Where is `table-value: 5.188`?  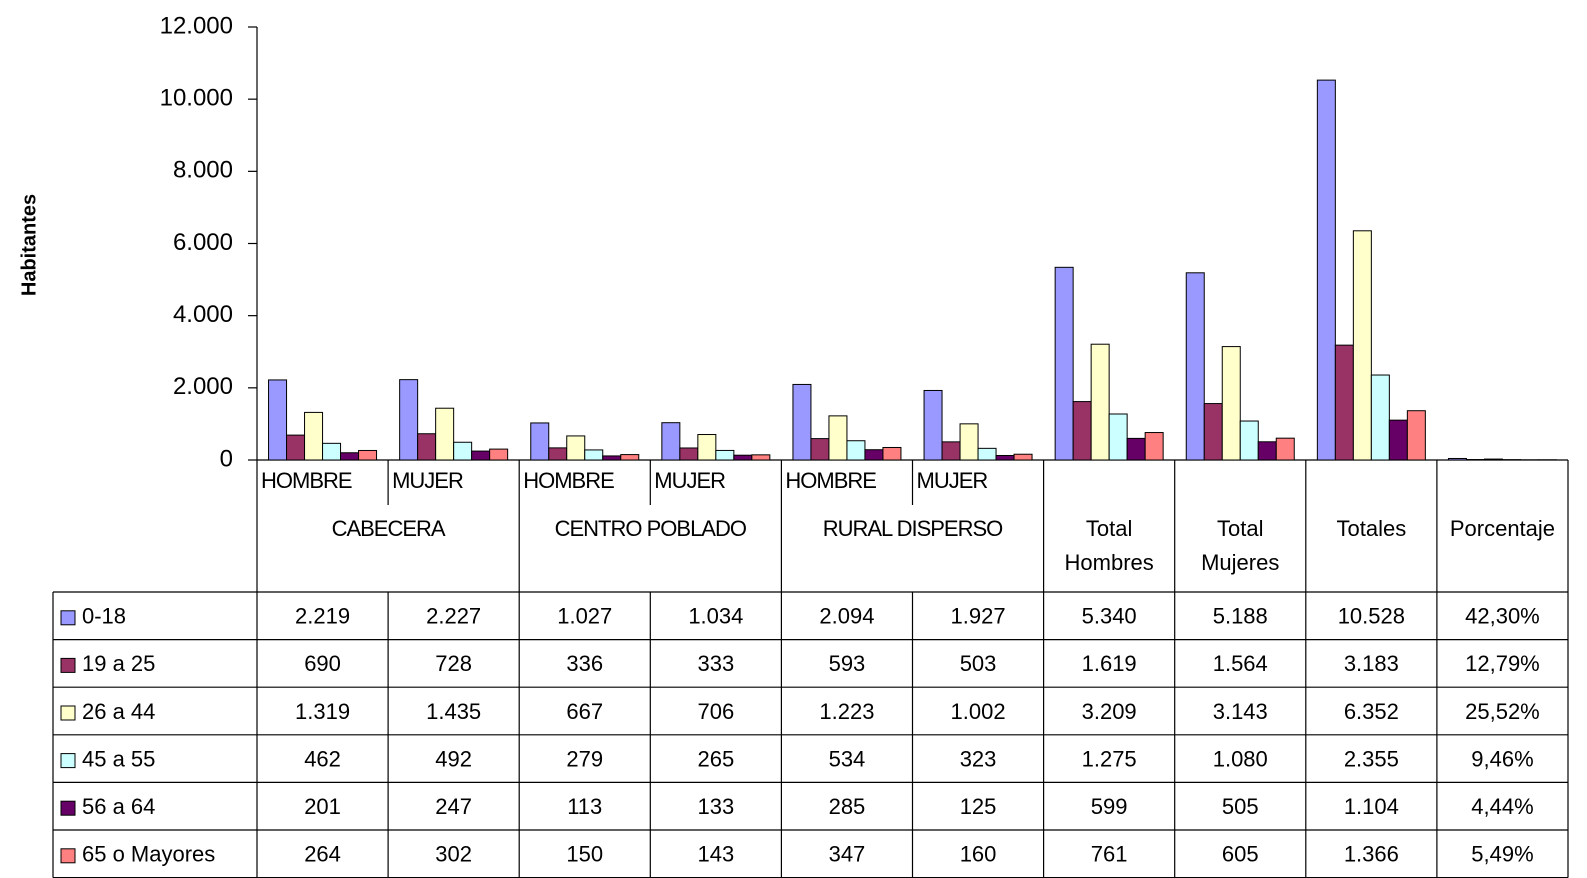
table-value: 5.188 is located at coordinates (1240, 616).